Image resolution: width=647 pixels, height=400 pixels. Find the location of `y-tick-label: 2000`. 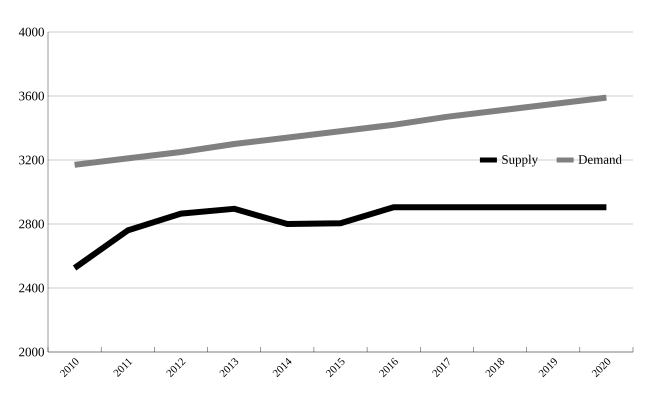

y-tick-label: 2000 is located at coordinates (31, 352).